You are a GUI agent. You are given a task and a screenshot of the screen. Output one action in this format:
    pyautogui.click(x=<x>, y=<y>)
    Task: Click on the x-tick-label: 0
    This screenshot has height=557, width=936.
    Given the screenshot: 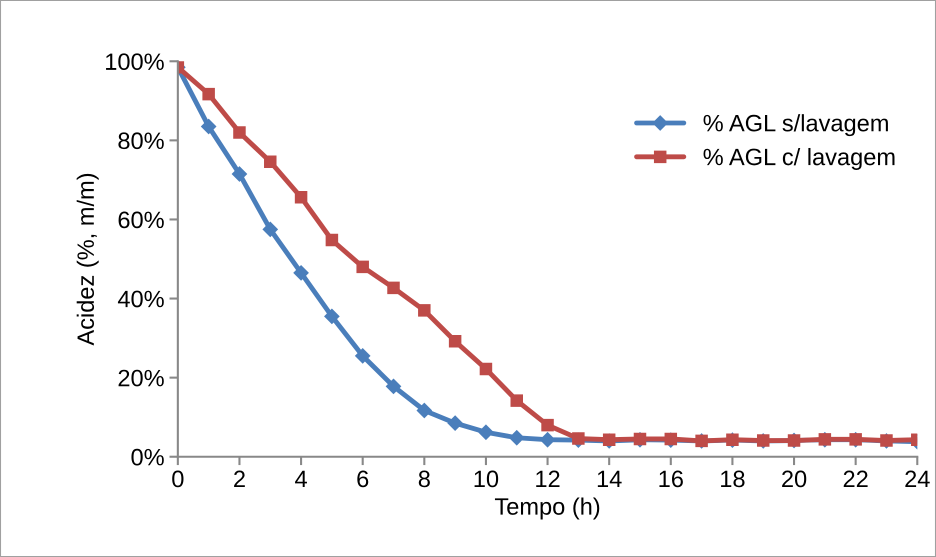 What is the action you would take?
    pyautogui.click(x=178, y=479)
    